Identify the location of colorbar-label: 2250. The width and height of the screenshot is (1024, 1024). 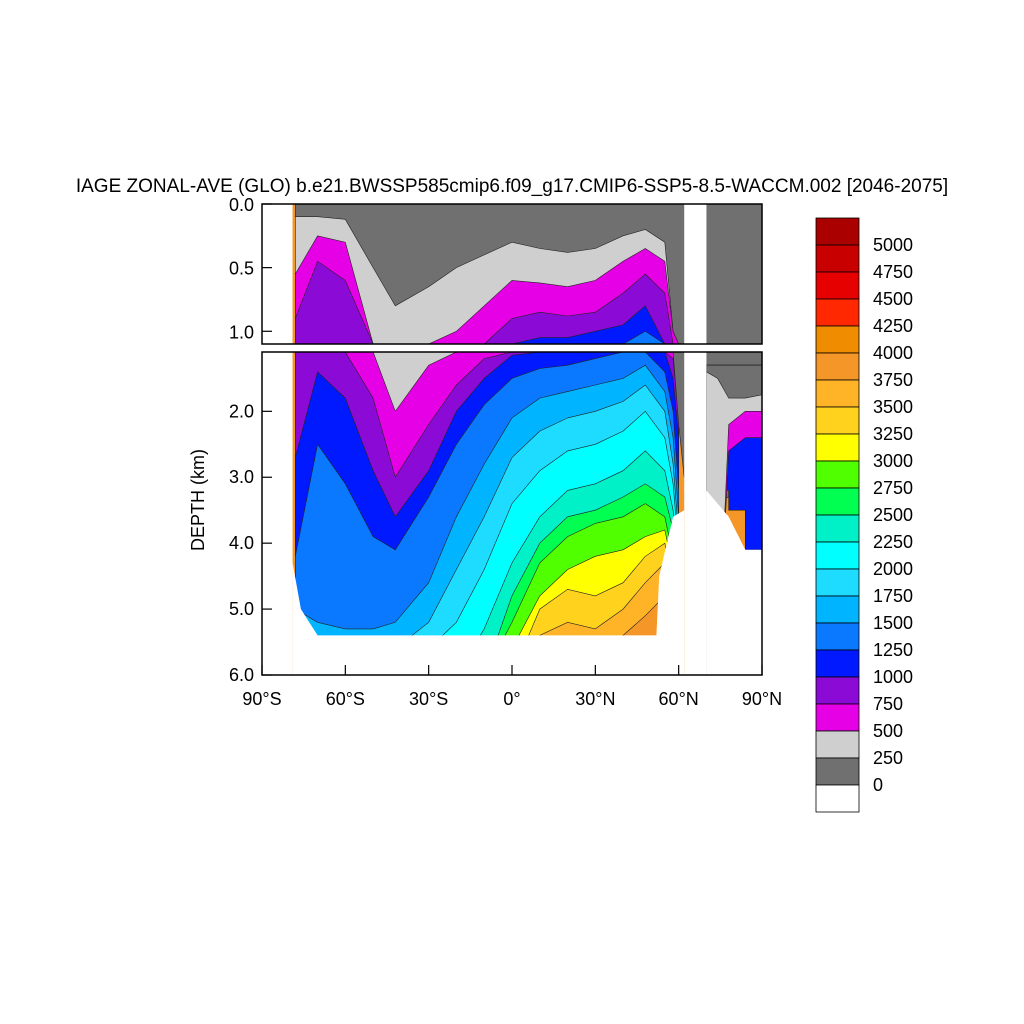
(893, 542).